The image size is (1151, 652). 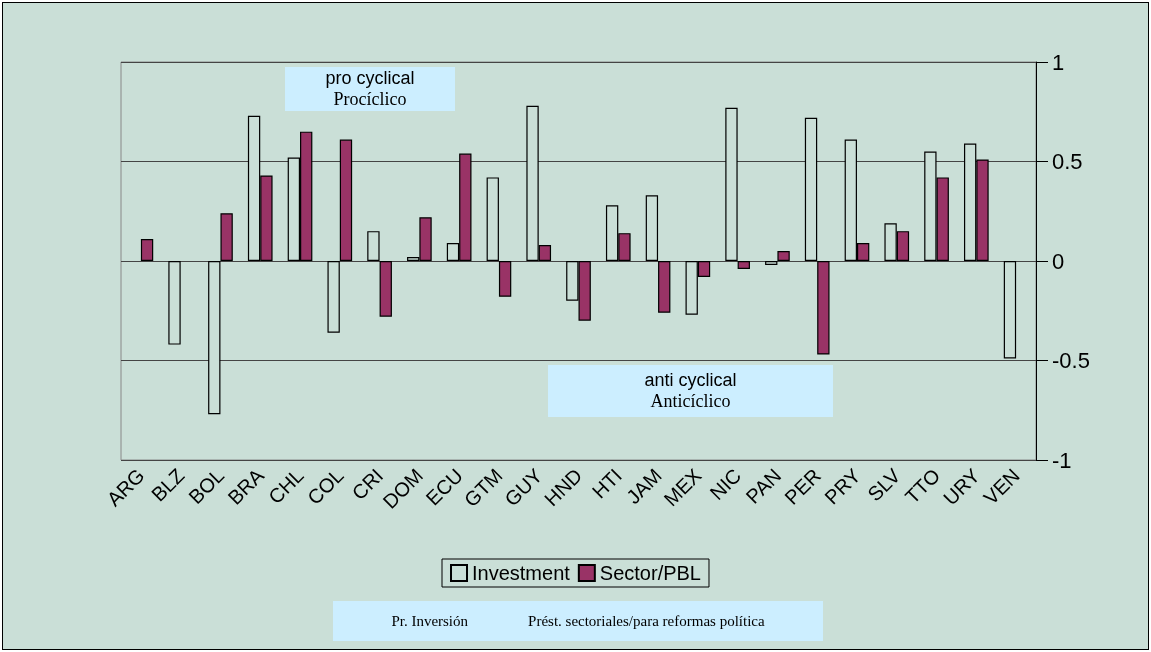 I want to click on y-tick-label: 0.5, so click(x=1067, y=161).